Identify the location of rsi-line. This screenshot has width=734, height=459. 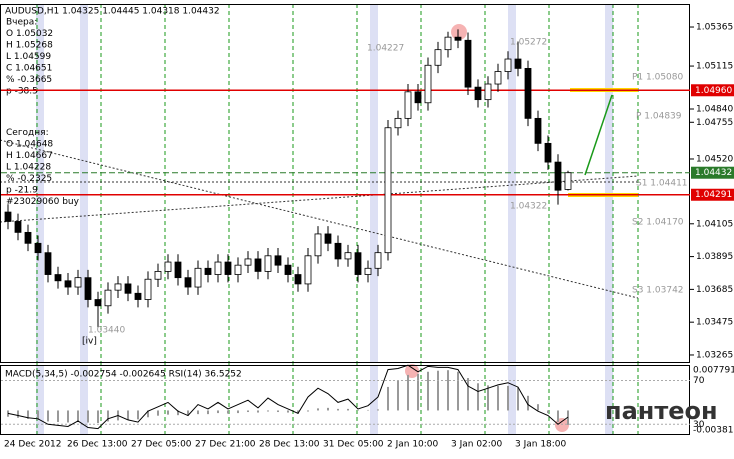
(288, 397).